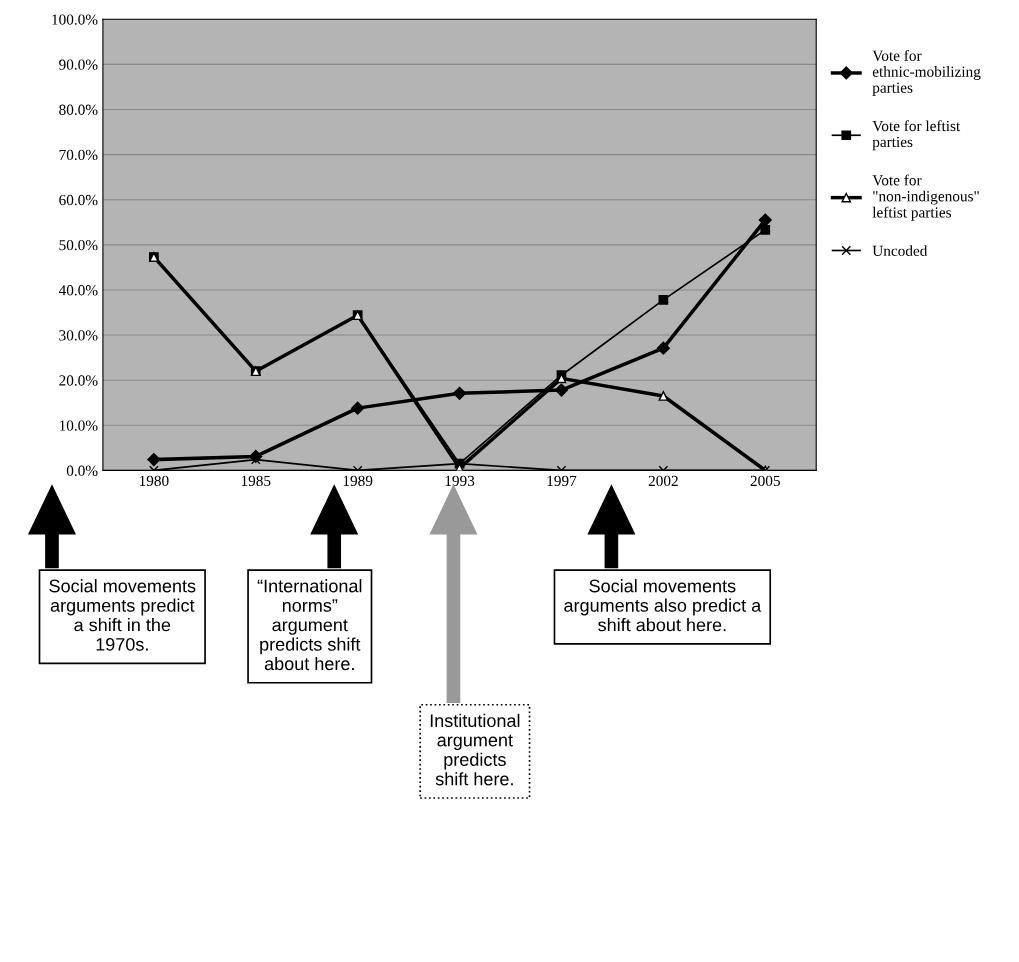  Describe the element at coordinates (78, 155) in the screenshot. I see `y-tick-label: 70.0%` at that location.